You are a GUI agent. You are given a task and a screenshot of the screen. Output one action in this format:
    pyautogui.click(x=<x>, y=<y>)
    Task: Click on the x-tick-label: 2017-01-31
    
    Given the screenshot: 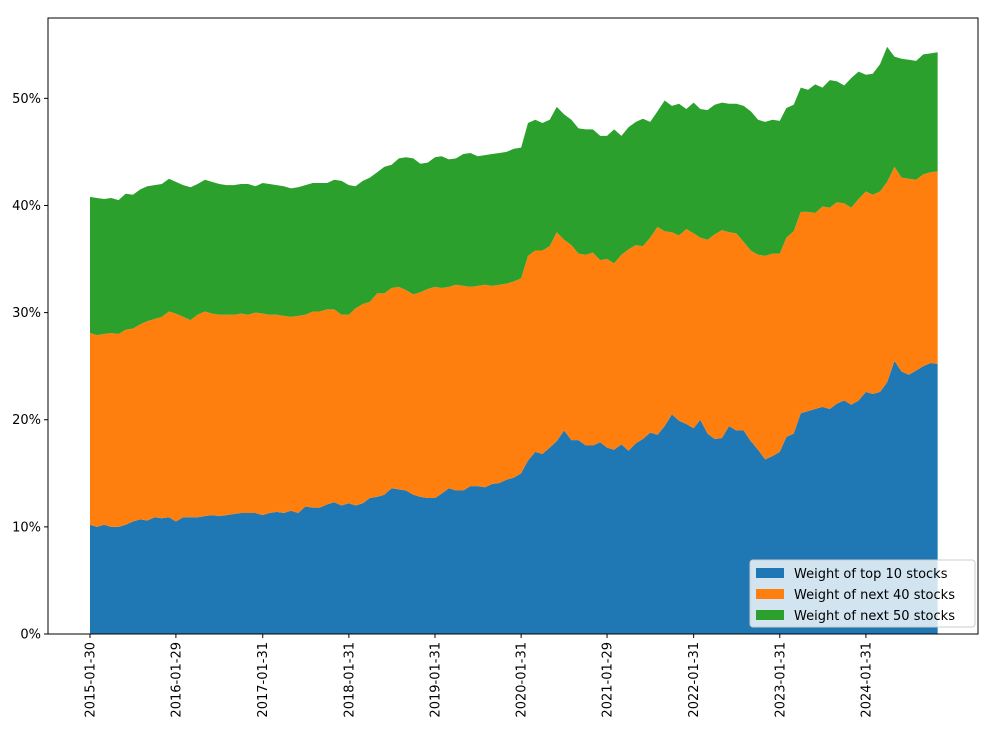 What is the action you would take?
    pyautogui.click(x=263, y=680)
    